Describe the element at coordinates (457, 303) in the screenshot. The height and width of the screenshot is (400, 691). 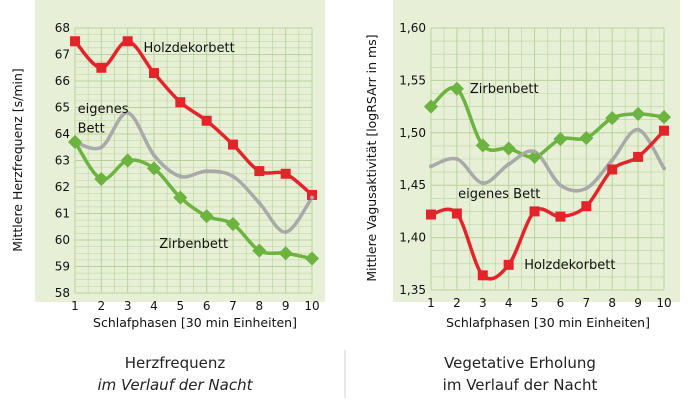
I see `x-tick-label: 2` at that location.